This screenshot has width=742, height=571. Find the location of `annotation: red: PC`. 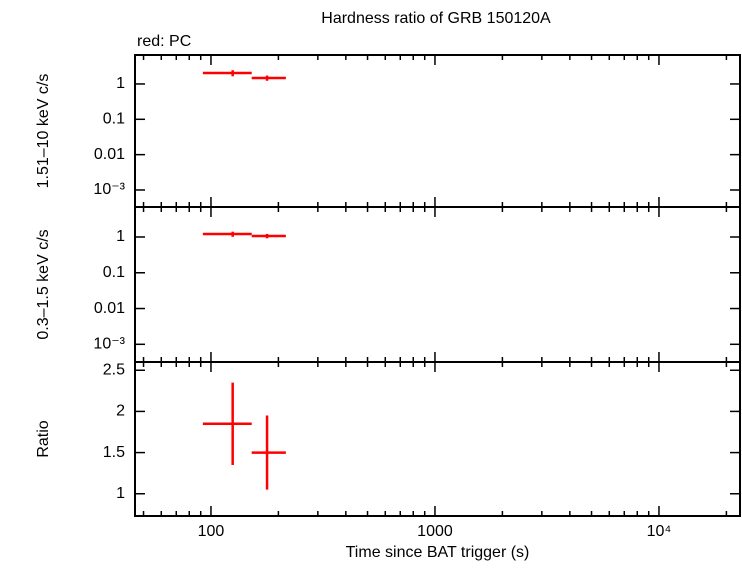

annotation: red: PC is located at coordinates (164, 41).